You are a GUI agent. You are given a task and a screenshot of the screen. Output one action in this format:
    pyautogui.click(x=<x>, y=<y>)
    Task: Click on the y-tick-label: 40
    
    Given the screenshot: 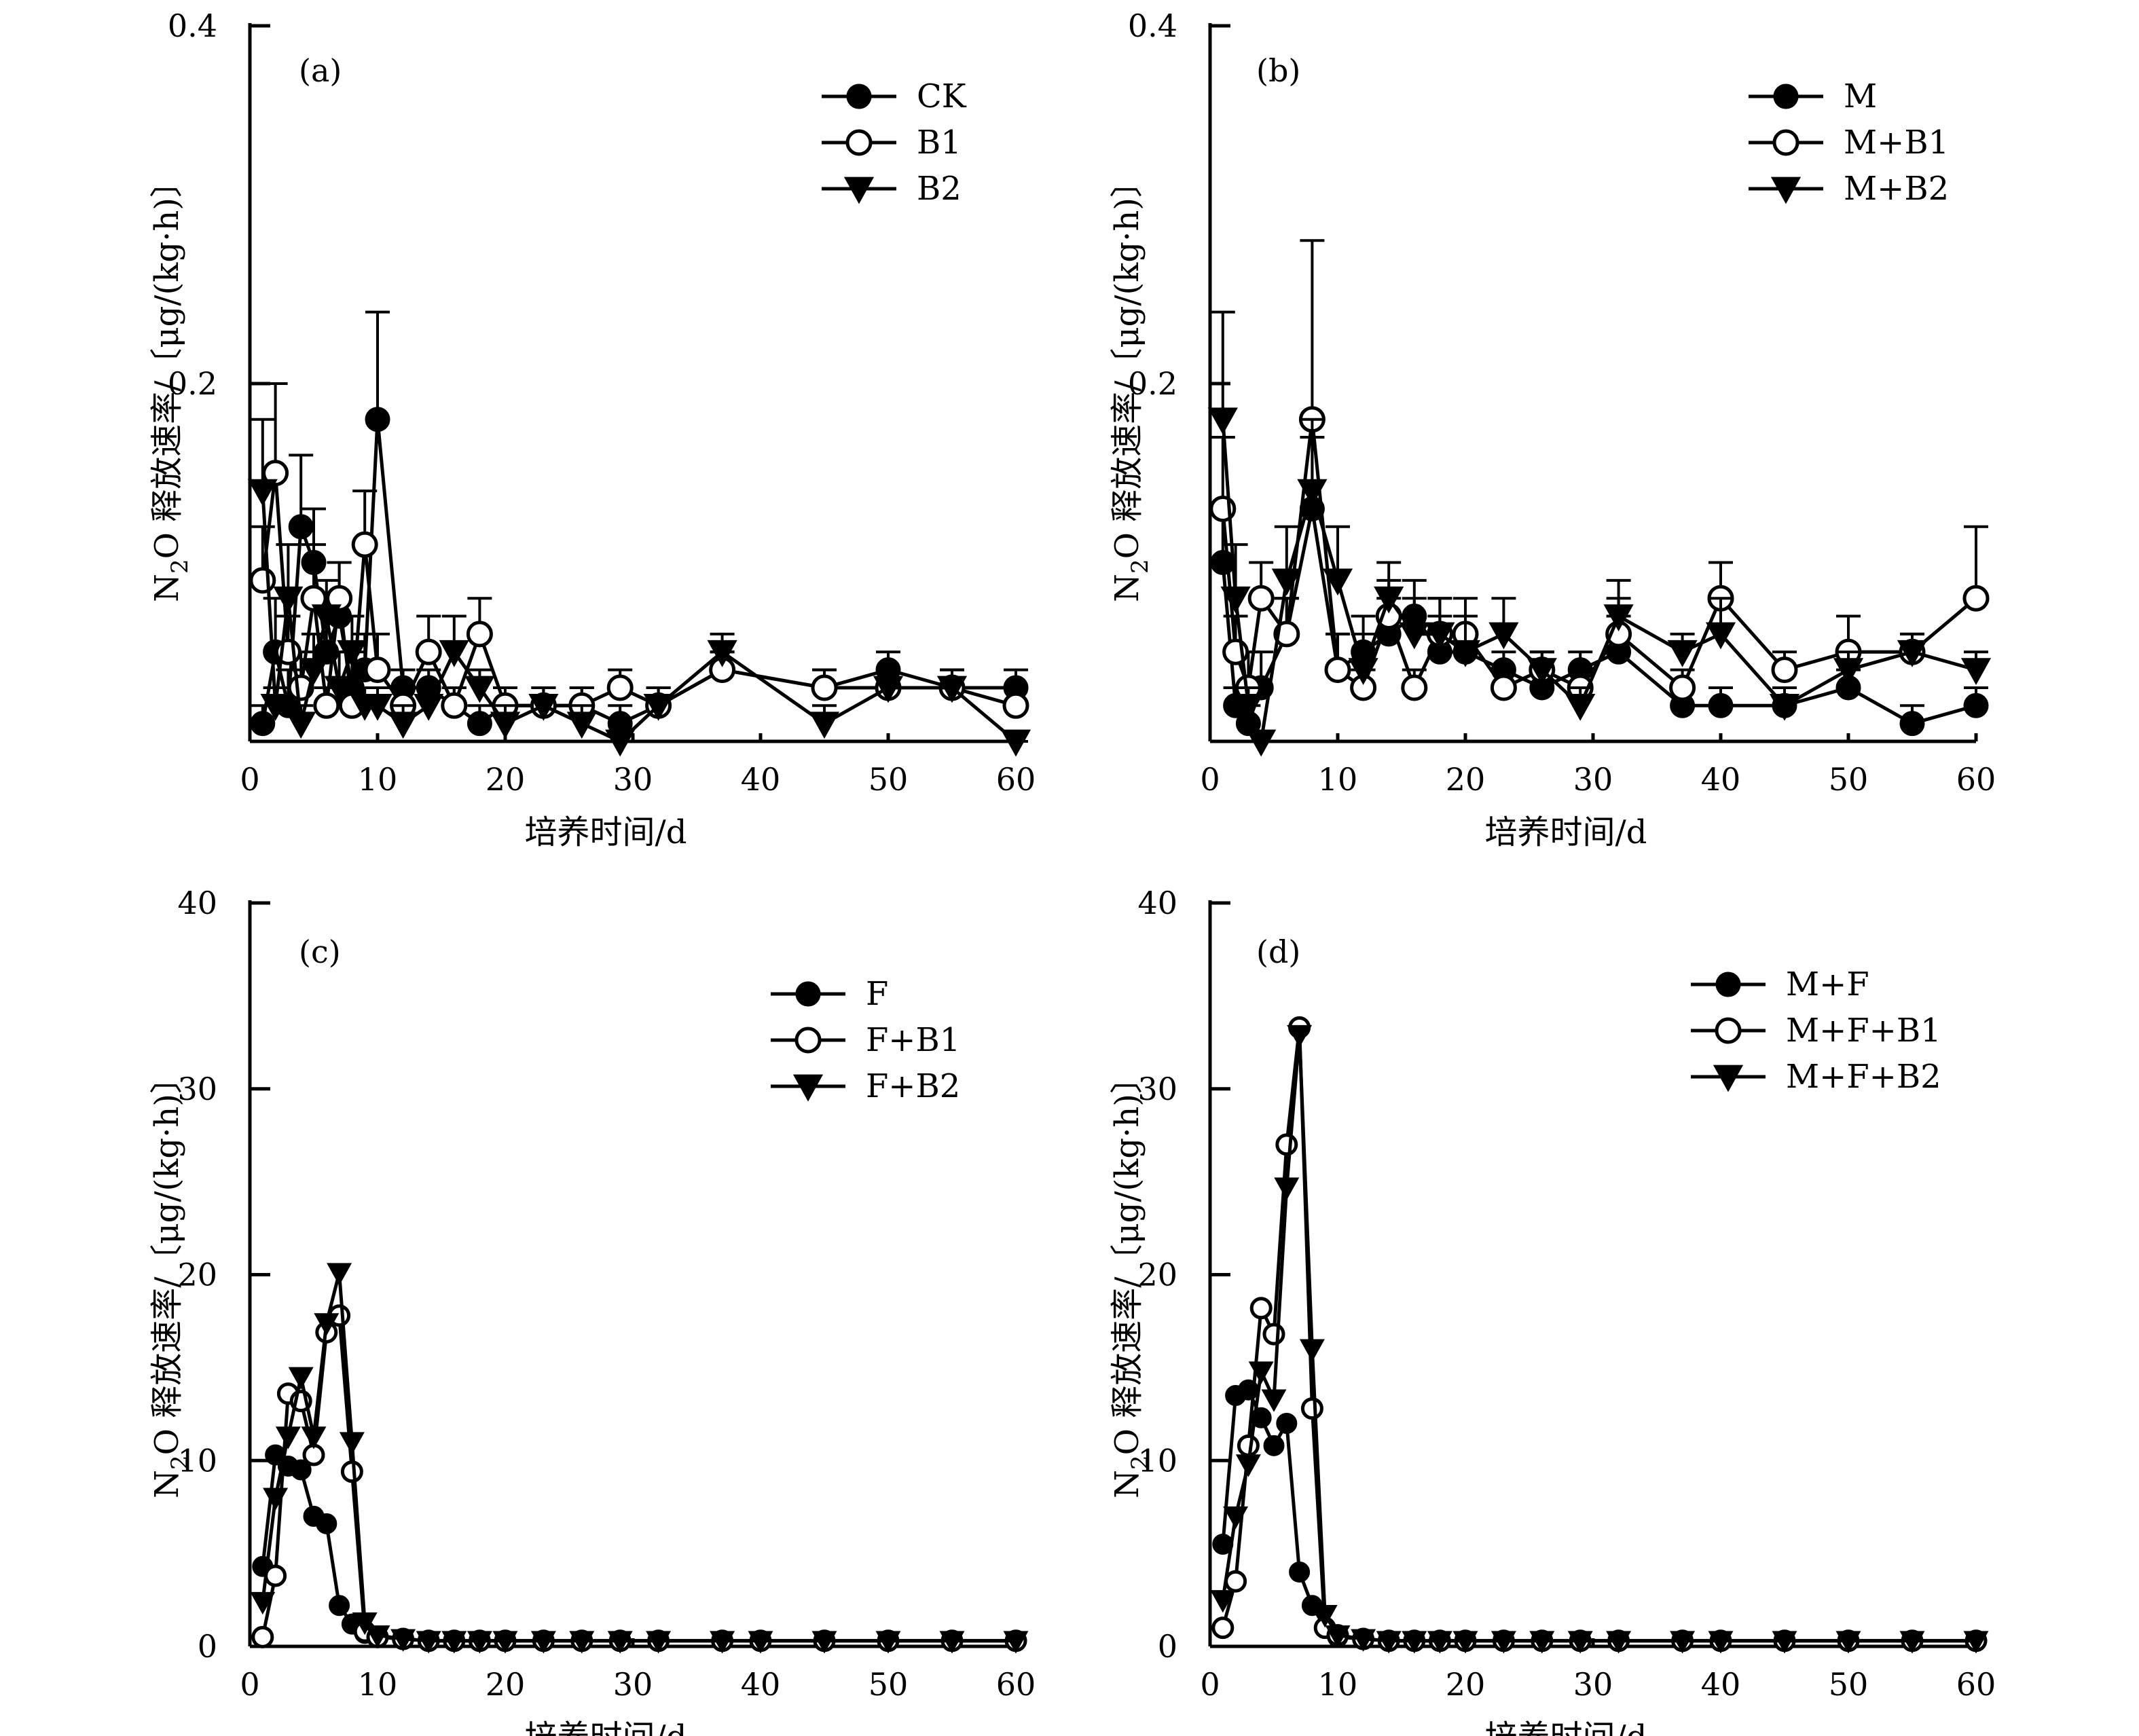 What is the action you would take?
    pyautogui.click(x=197, y=903)
    